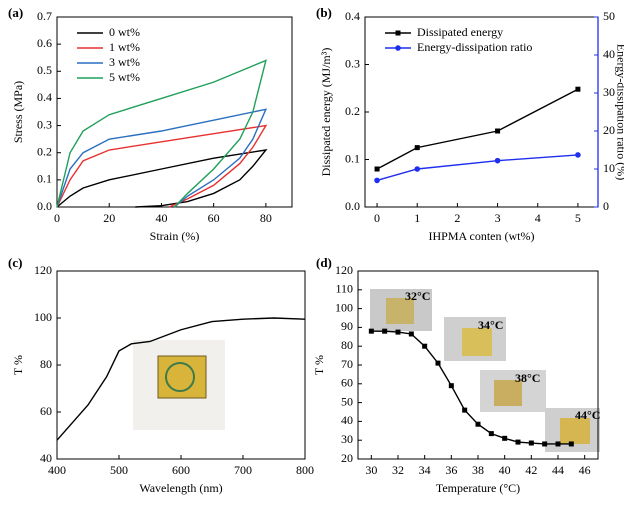 The width and height of the screenshot is (624, 508). What do you see at coordinates (417, 296) in the screenshot?
I see `annotation: 32°C` at bounding box center [417, 296].